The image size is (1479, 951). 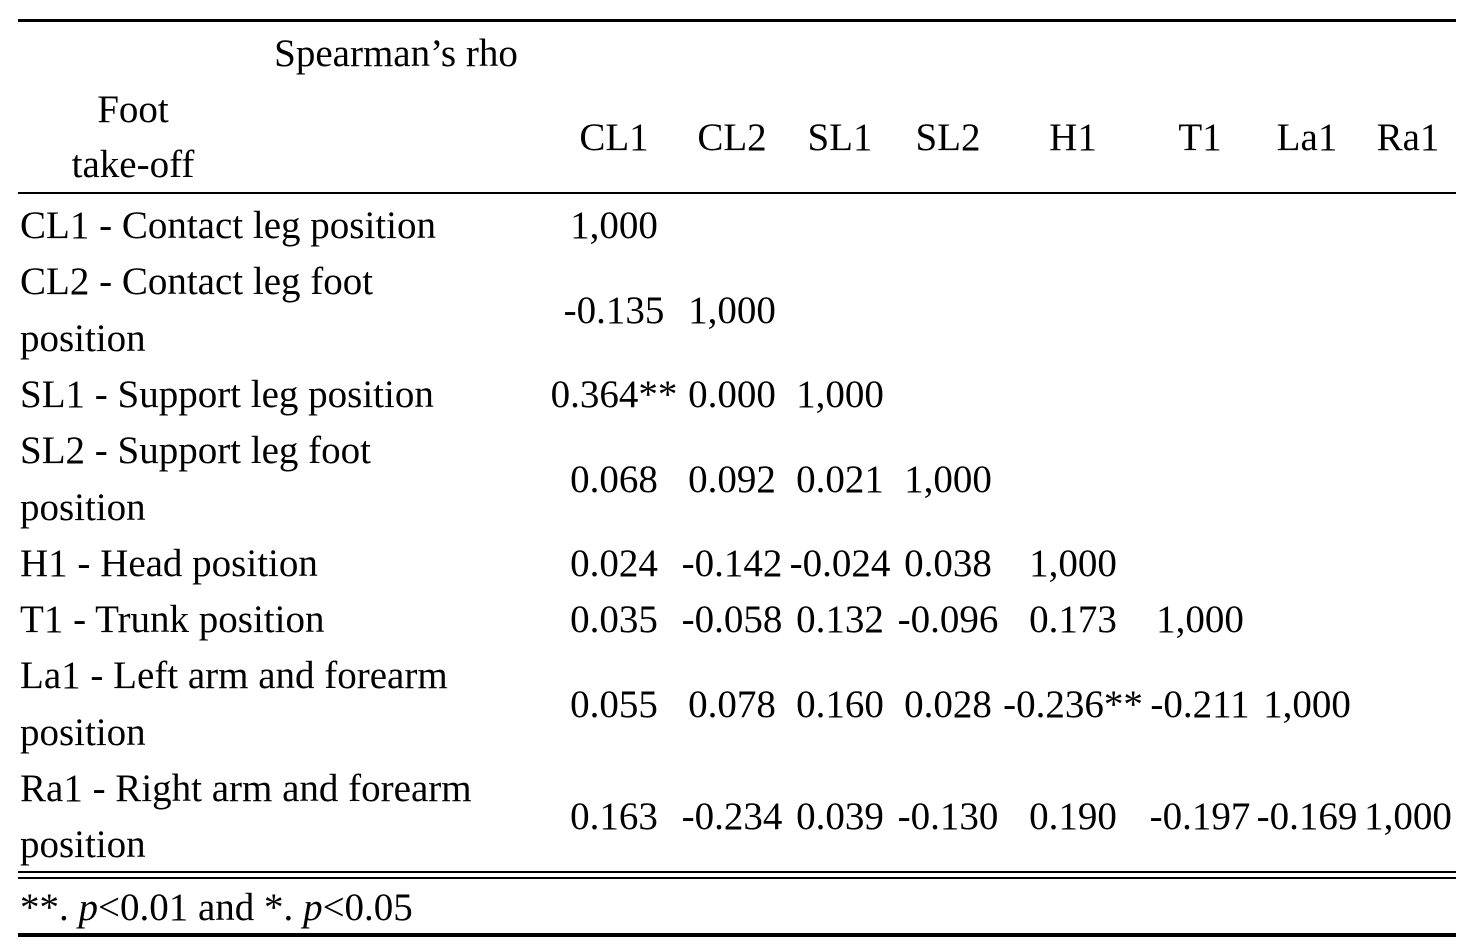 I want to click on footnote-part: <0.05, so click(x=367, y=907).